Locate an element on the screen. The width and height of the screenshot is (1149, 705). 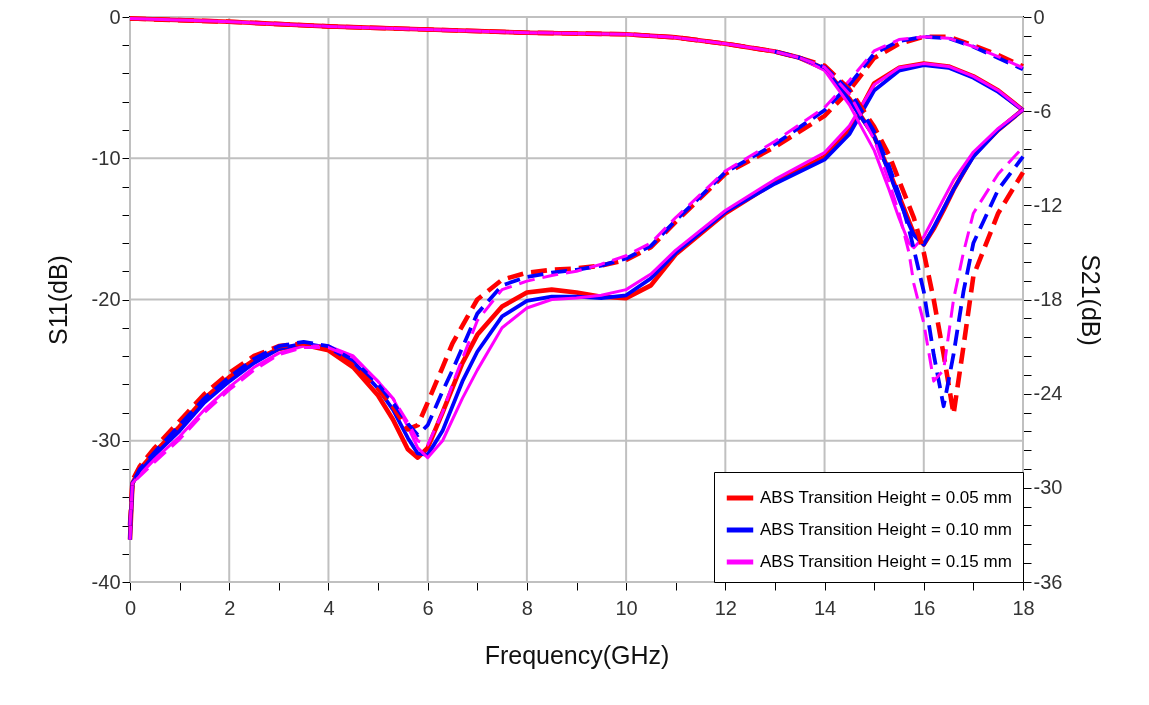
y-tick-label: -40 is located at coordinates (106, 581).